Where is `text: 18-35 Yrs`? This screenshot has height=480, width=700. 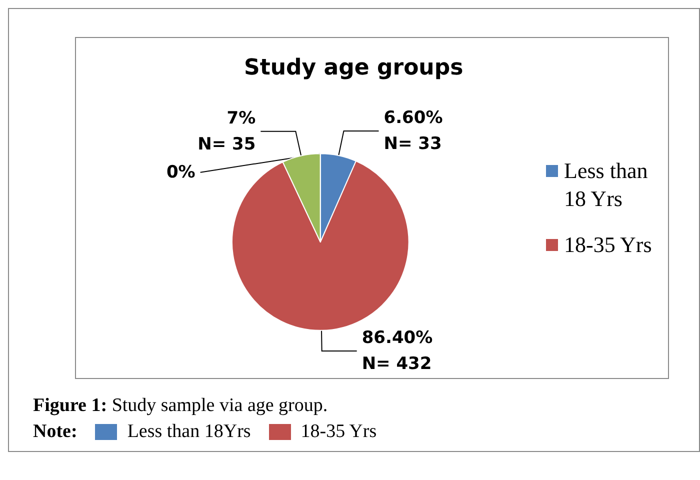
text: 18-35 Yrs is located at coordinates (338, 432).